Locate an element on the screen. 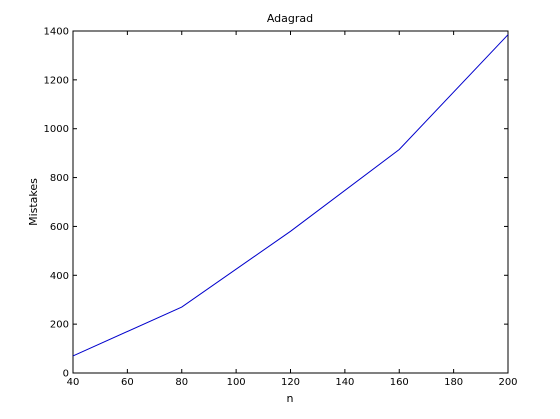  x-tick-label: 200 is located at coordinates (507, 382).